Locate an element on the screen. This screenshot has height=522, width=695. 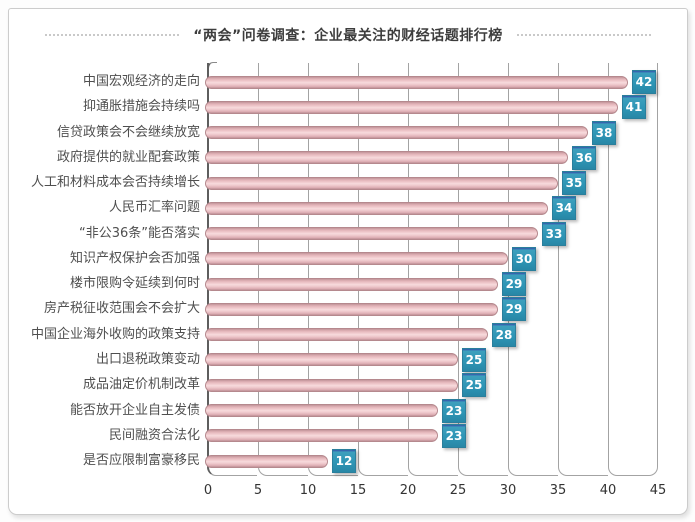
value-badge: 35 is located at coordinates (574, 183).